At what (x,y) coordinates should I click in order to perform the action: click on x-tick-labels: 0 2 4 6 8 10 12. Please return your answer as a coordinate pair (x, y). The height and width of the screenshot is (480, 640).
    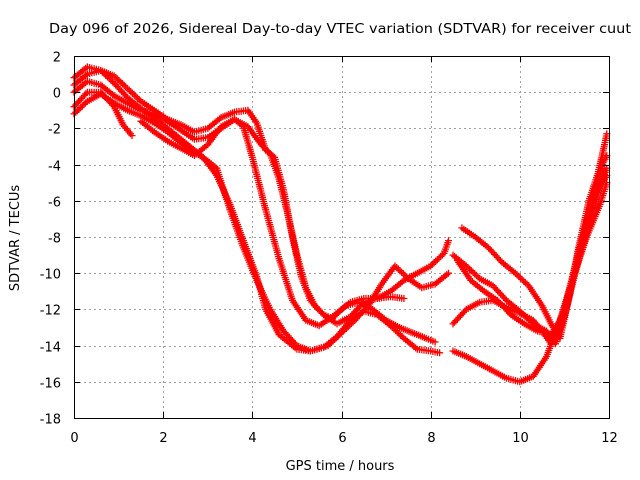
    Looking at the image, I should click on (343, 438).